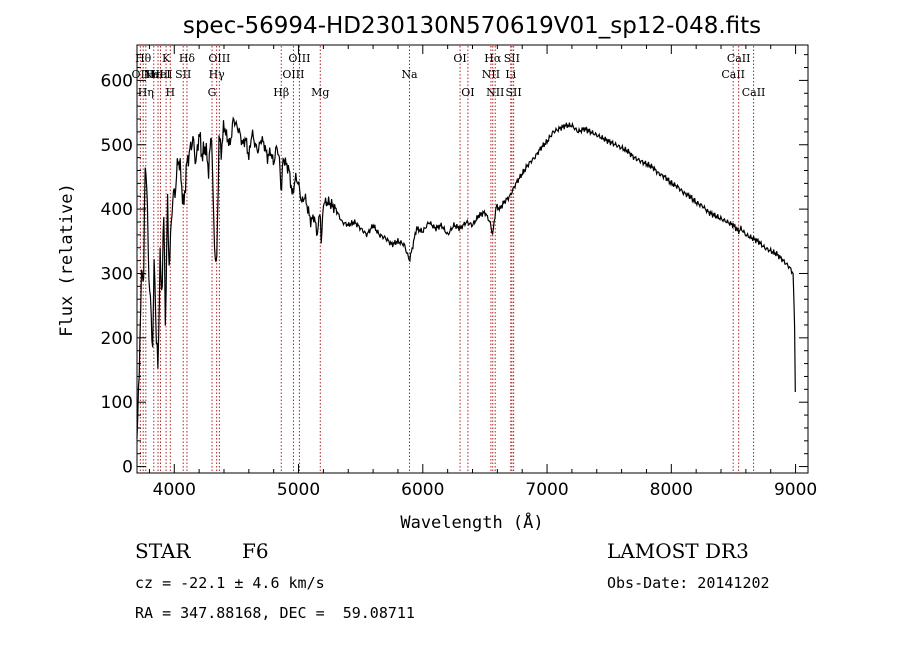 The width and height of the screenshot is (900, 649). Describe the element at coordinates (688, 583) in the screenshot. I see `obs-date: Obs-Date: 20141202` at that location.